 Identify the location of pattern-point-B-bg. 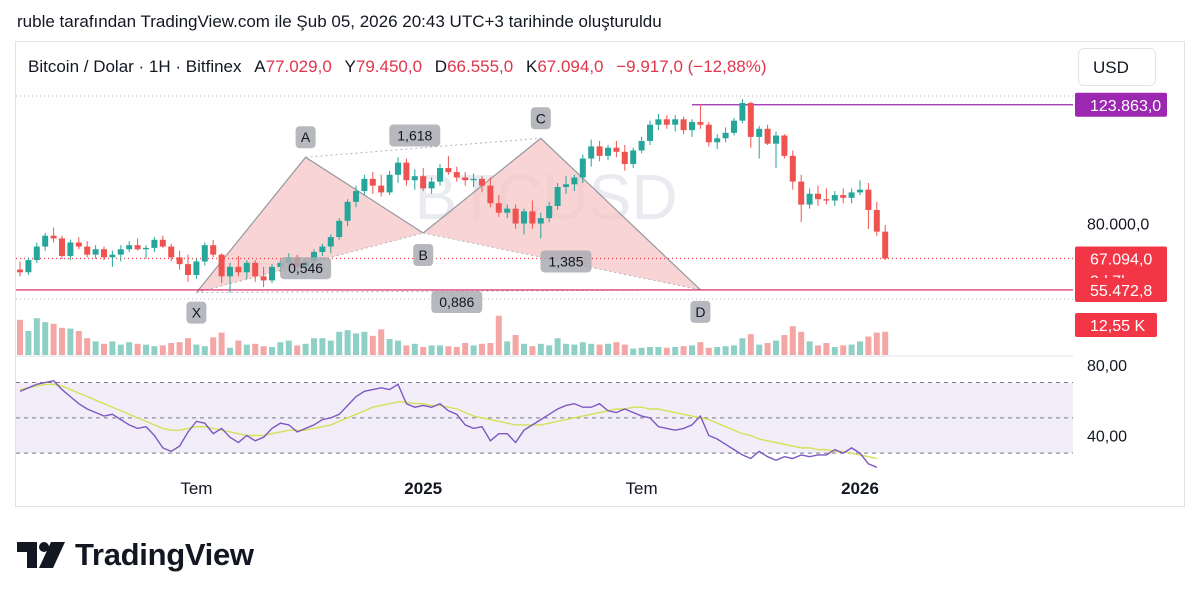
(423, 255).